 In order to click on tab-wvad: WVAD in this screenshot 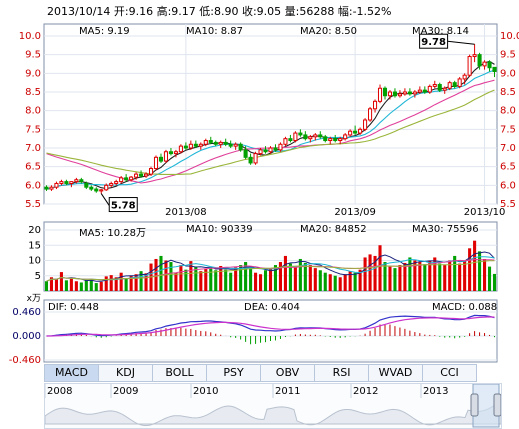, I will do `click(396, 373)`.